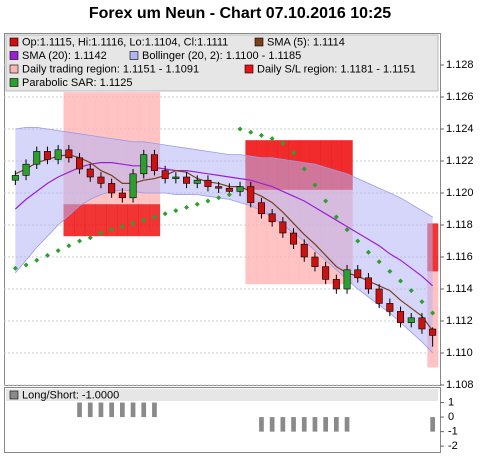 Image resolution: width=480 pixels, height=457 pixels. What do you see at coordinates (460, 161) in the screenshot?
I see `y-tick-label: 1.122` at bounding box center [460, 161].